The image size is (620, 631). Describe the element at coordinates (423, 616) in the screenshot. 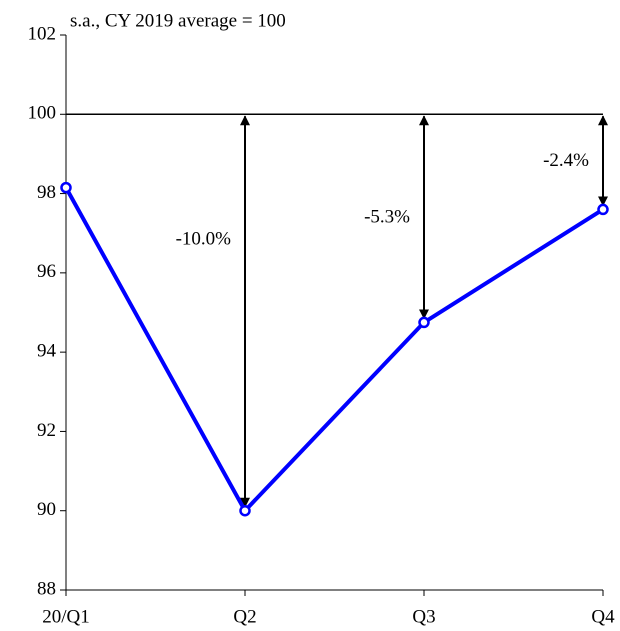

I see `x-tick-label: Q3` at that location.